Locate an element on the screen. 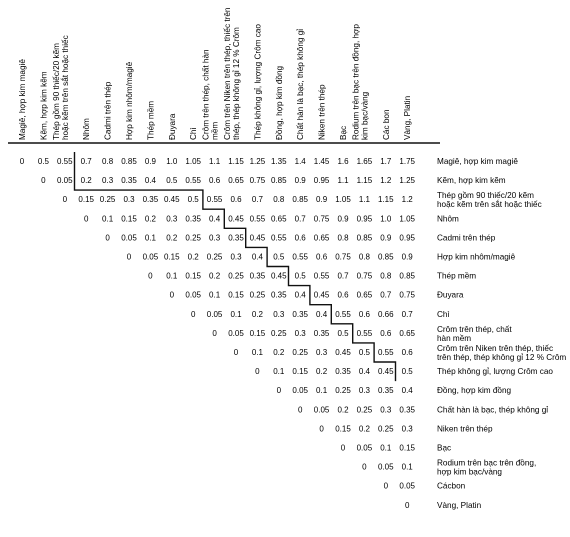  table-cell: 1.2 is located at coordinates (408, 199).